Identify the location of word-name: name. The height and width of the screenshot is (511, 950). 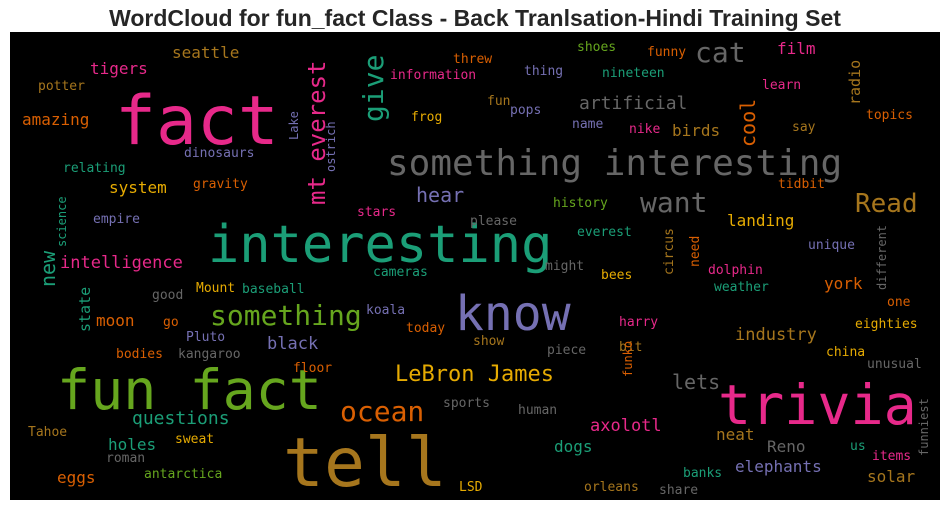
(587, 124).